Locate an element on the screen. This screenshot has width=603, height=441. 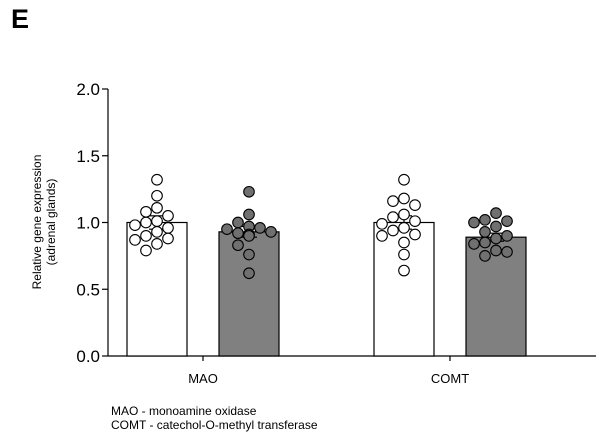
y-tick-label: 0.0 is located at coordinates (88, 356).